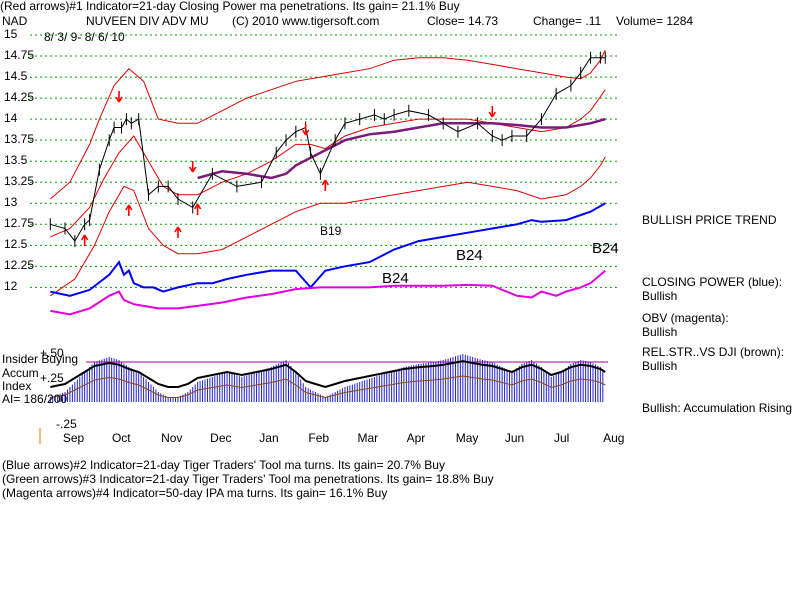 Image resolution: width=800 pixels, height=600 pixels. I want to click on annotation-b24-a: B24, so click(395, 278).